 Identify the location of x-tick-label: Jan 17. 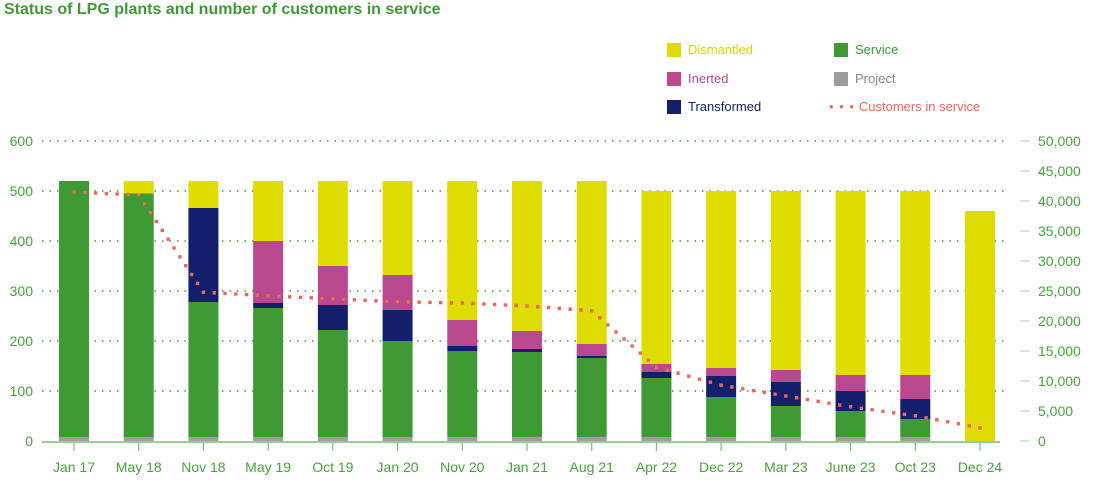
(74, 467).